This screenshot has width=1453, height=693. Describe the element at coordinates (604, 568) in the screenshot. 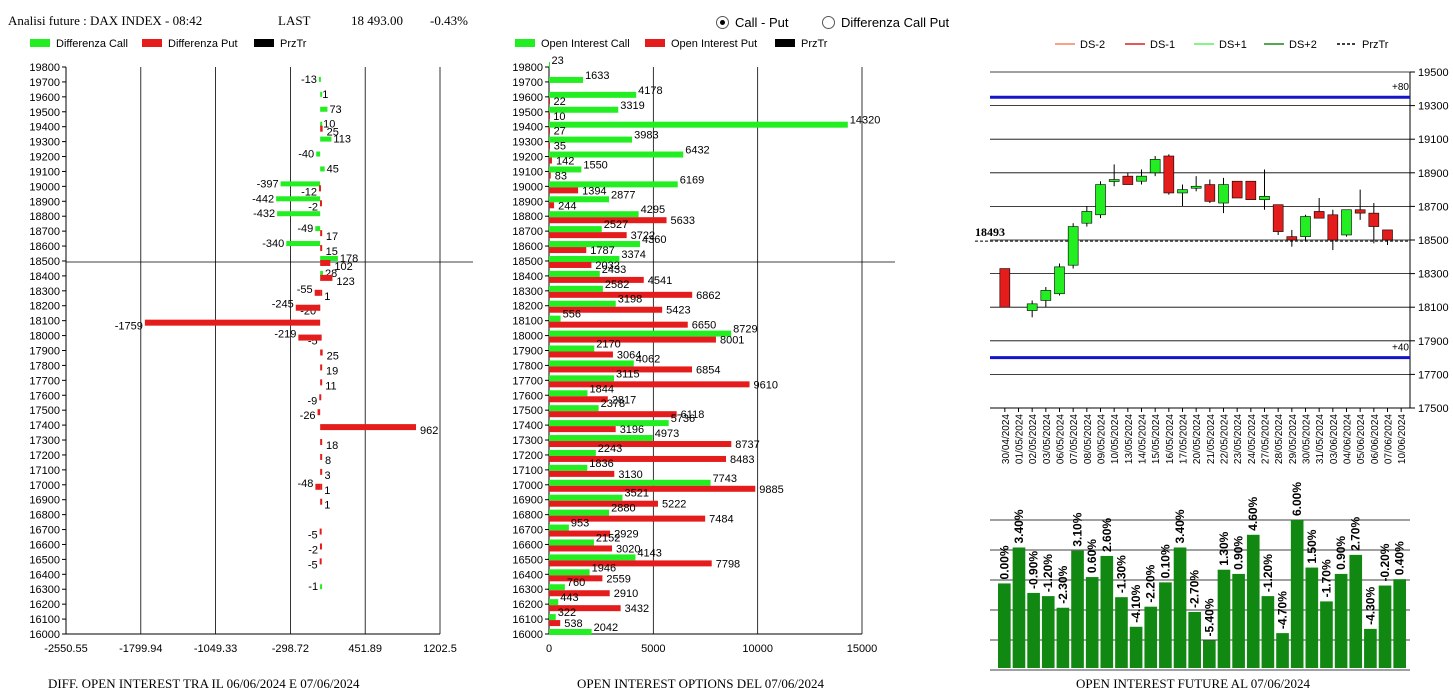

I see `bar-label: 1946` at that location.